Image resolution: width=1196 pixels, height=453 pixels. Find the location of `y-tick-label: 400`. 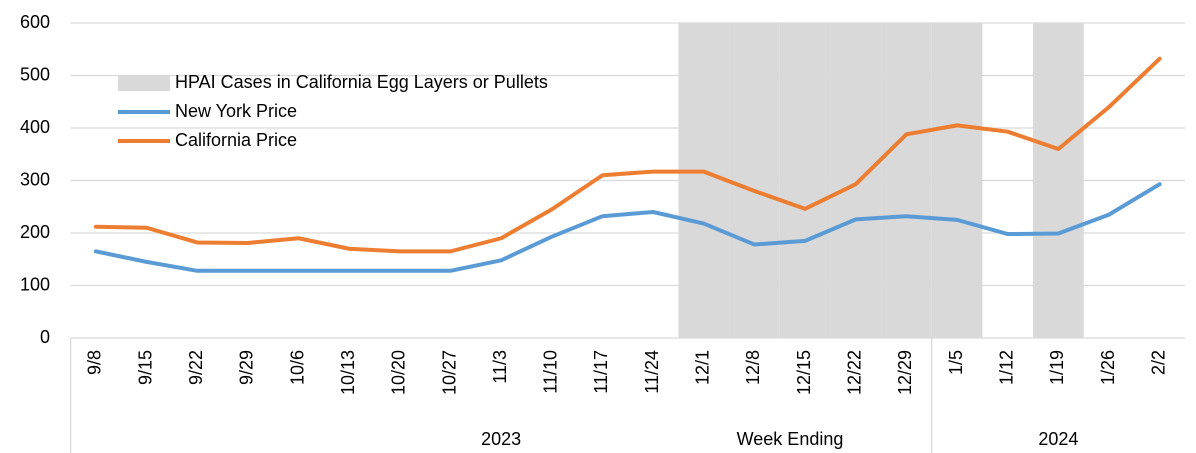

y-tick-label: 400 is located at coordinates (35, 127).